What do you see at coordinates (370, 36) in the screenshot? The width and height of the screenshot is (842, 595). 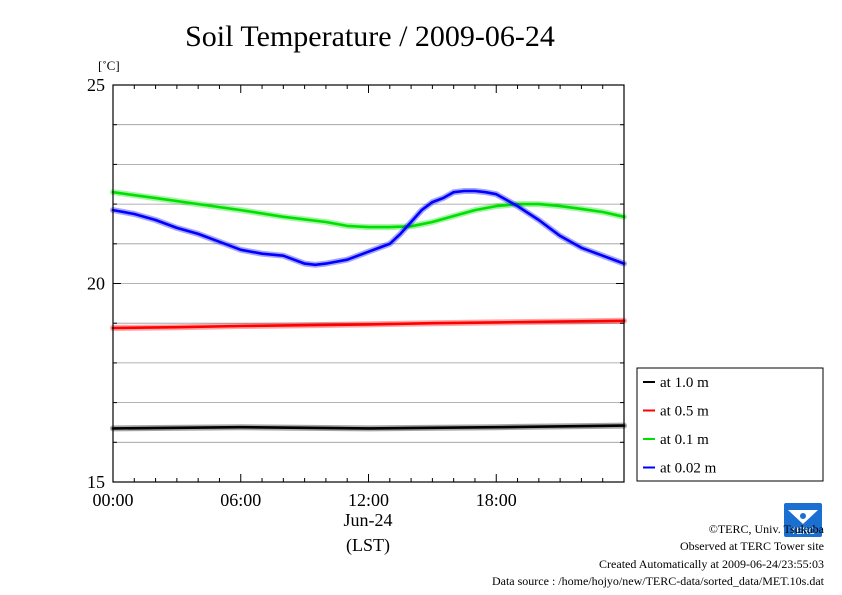 I see `chart-title: Soil Temperature / 2009-06-24` at bounding box center [370, 36].